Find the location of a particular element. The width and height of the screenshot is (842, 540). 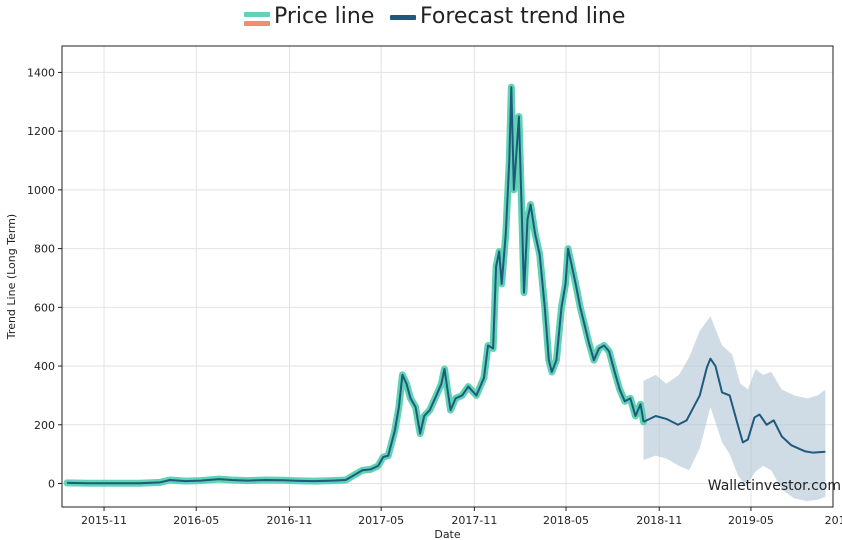

x-tick-label: 2018-05 is located at coordinates (566, 520).